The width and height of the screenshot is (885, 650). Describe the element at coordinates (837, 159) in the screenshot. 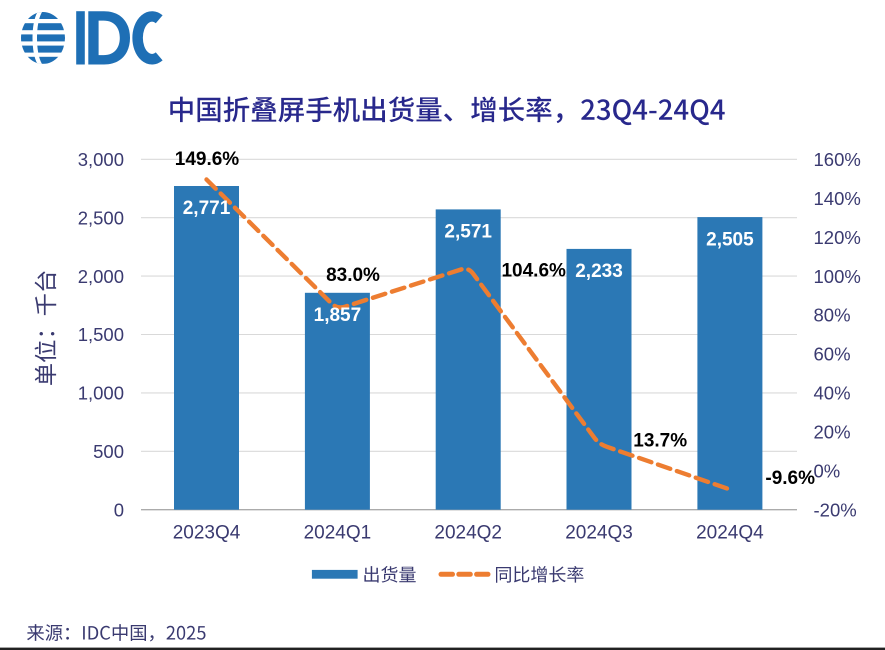

I see `svg-text: 160%` at that location.